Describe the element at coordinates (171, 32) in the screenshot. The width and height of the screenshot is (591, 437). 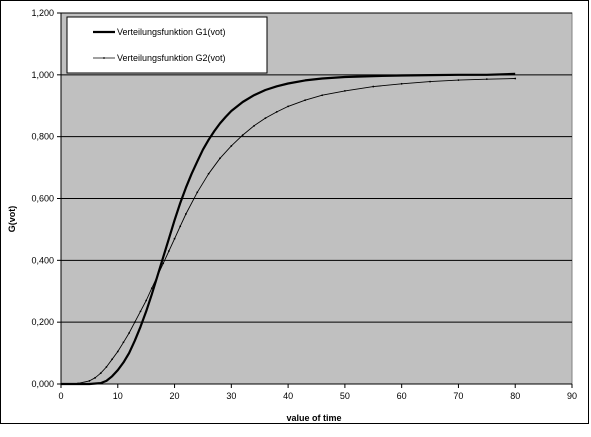
I see `legend-label-g1: Verteilungsfunktion G1(vot)` at that location.